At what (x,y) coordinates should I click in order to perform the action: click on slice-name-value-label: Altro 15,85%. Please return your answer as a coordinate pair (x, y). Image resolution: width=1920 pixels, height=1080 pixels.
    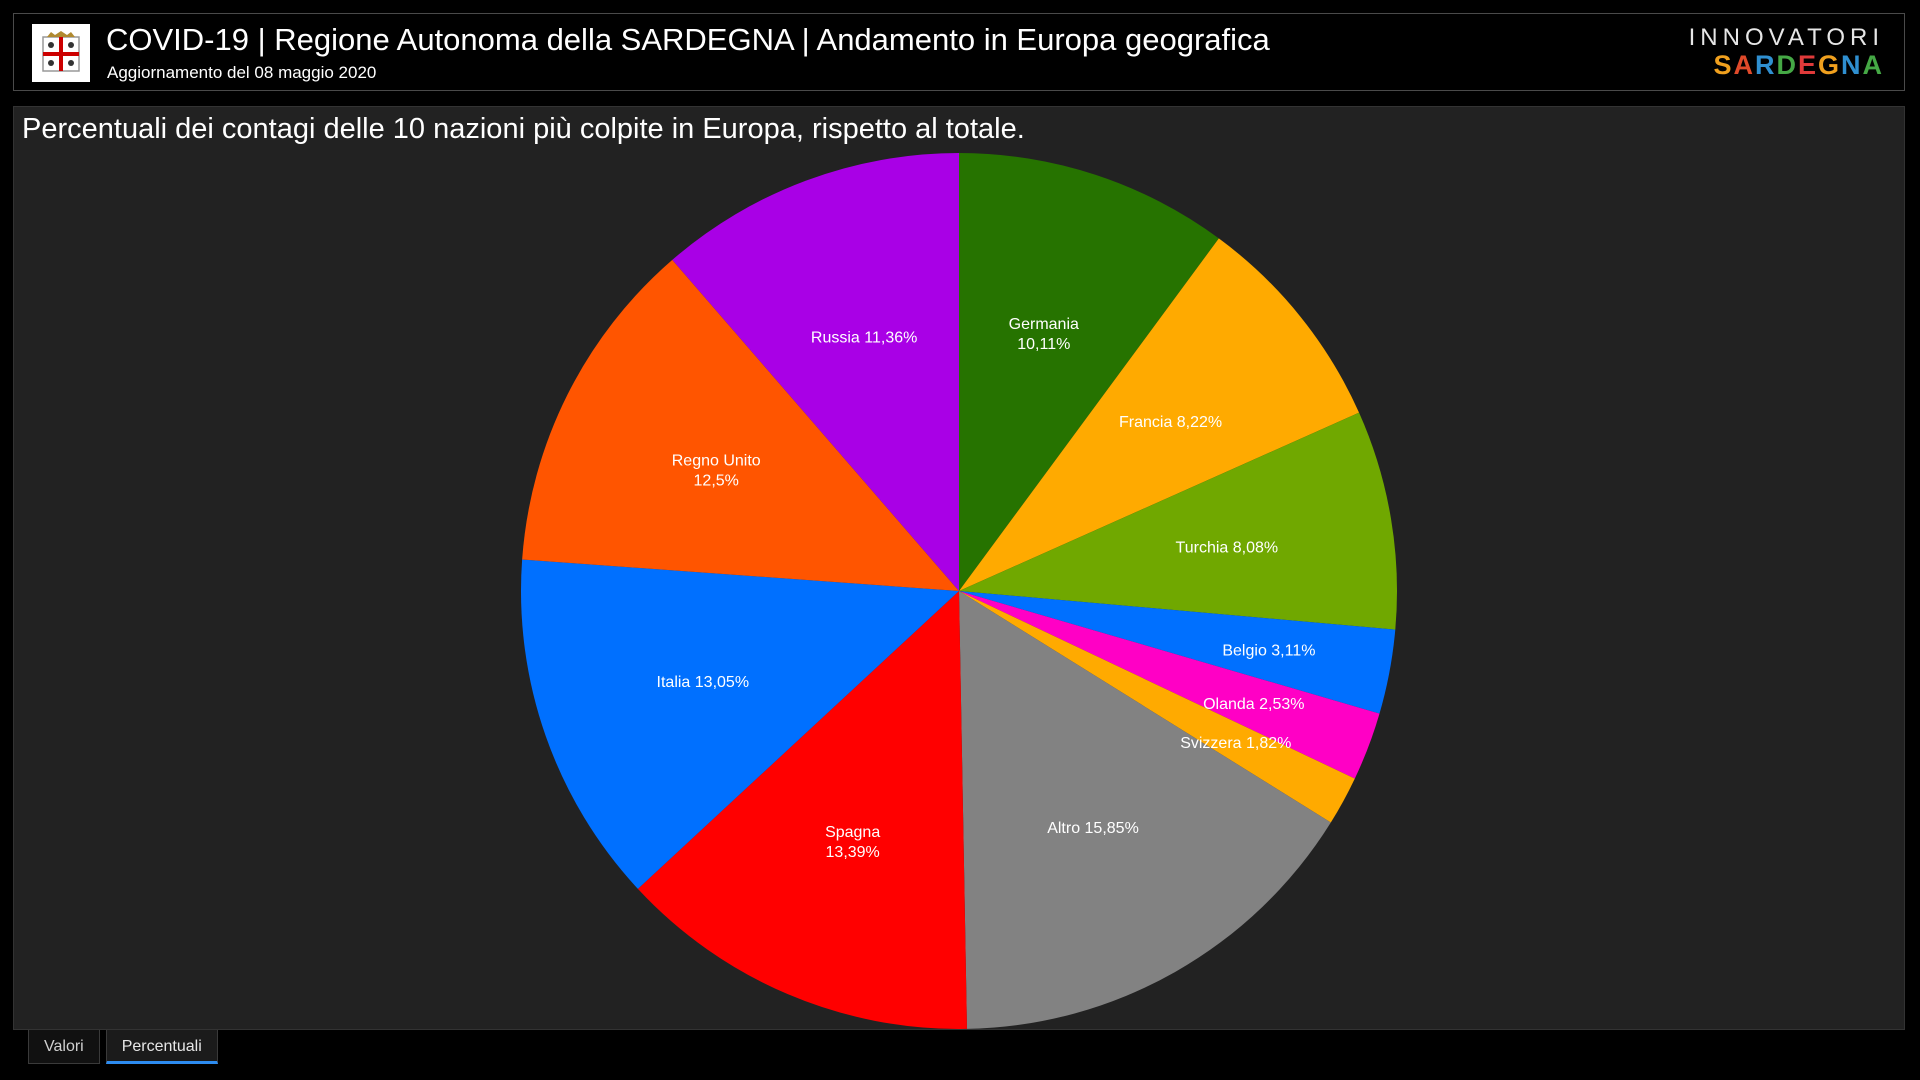
    Looking at the image, I should click on (1093, 828).